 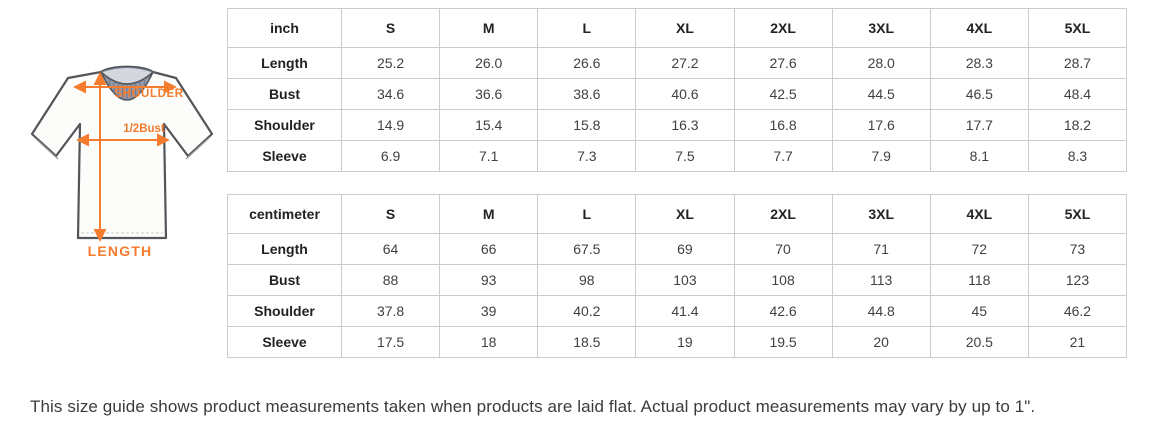 What do you see at coordinates (587, 342) in the screenshot?
I see `measurement-value-cell: 18.5` at bounding box center [587, 342].